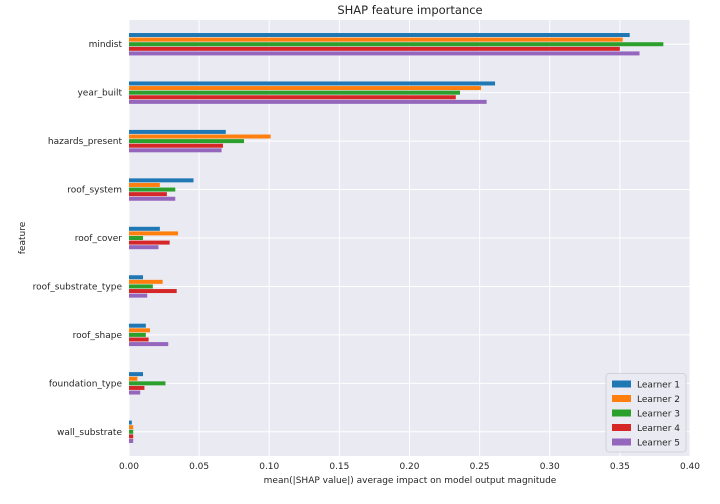  What do you see at coordinates (339, 467) in the screenshot?
I see `x-tick-label: 0.15` at bounding box center [339, 467].